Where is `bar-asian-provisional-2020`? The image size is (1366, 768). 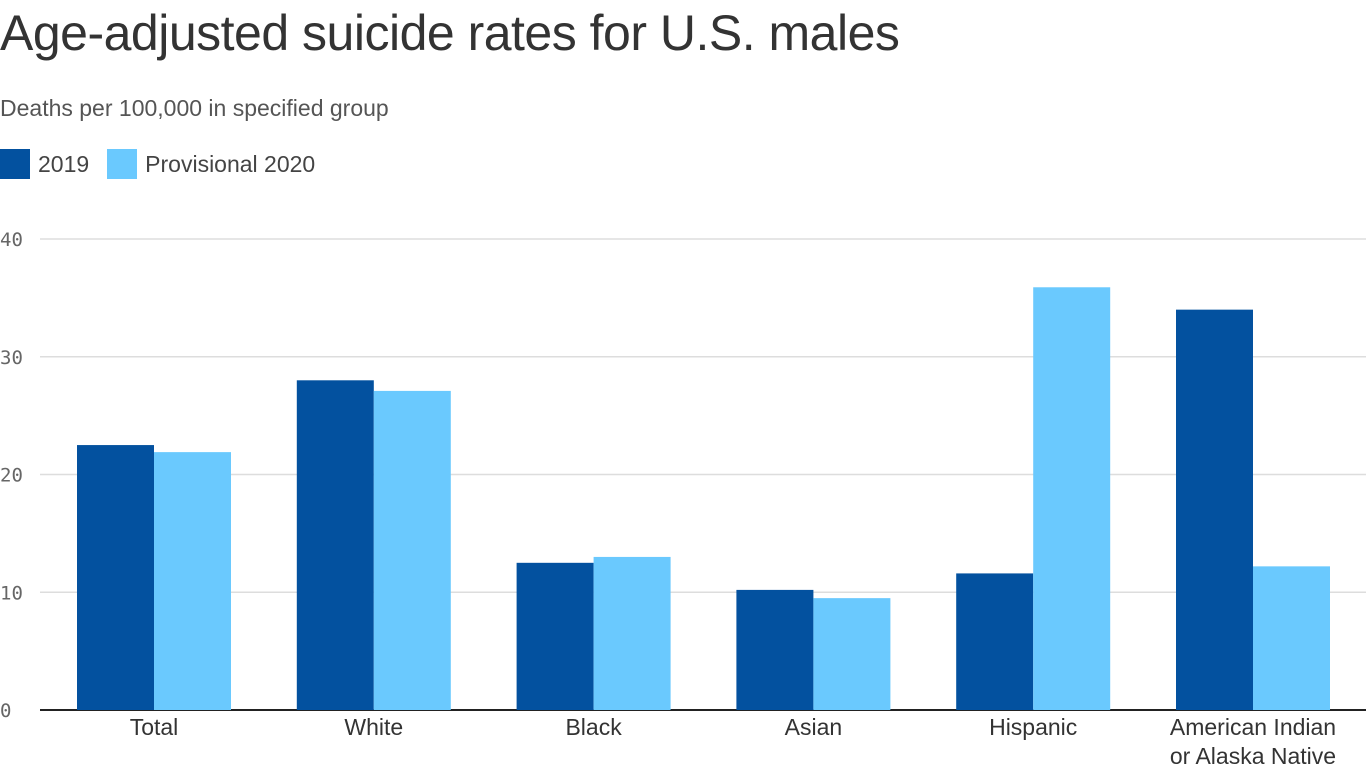 bar-asian-provisional-2020 is located at coordinates (852, 654).